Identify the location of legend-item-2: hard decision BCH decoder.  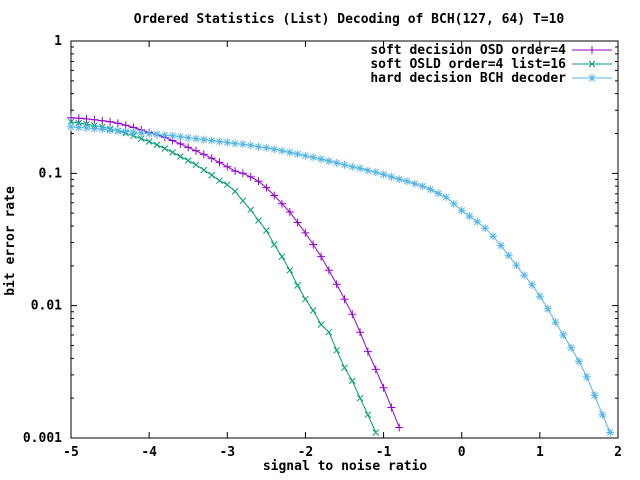
(491, 78).